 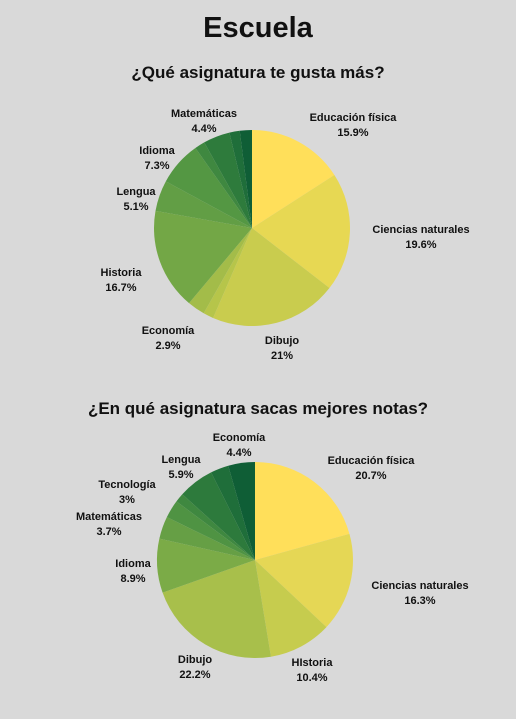 I want to click on chart-title-best-grades: ¿En qué asignatura sacas mejores notas?, so click(x=258, y=408).